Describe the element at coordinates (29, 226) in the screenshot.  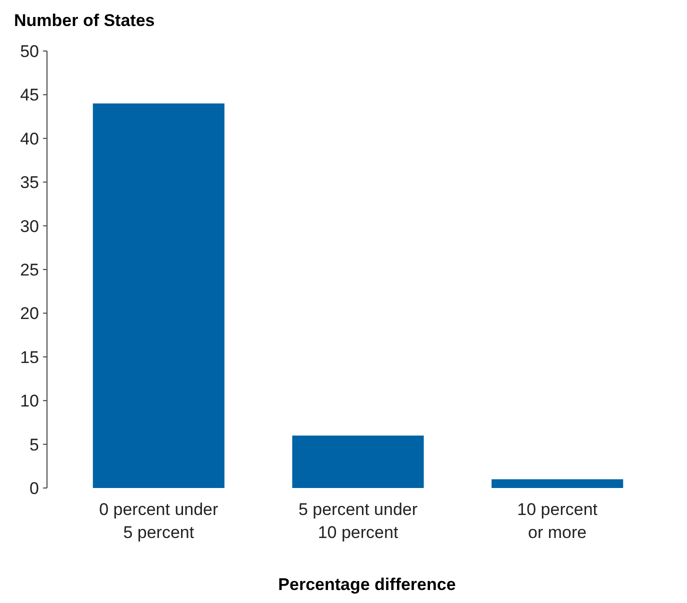
I see `y-tick-label: 30` at that location.